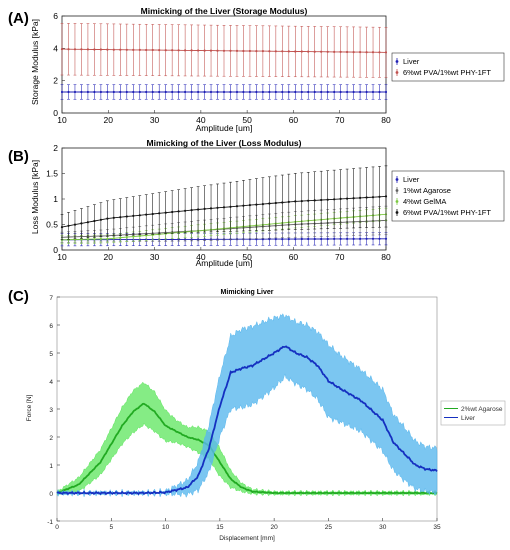 Image resolution: width=510 pixels, height=550 pixels. What do you see at coordinates (383, 527) in the screenshot?
I see `chart-c-xtick-label: 30` at bounding box center [383, 527].